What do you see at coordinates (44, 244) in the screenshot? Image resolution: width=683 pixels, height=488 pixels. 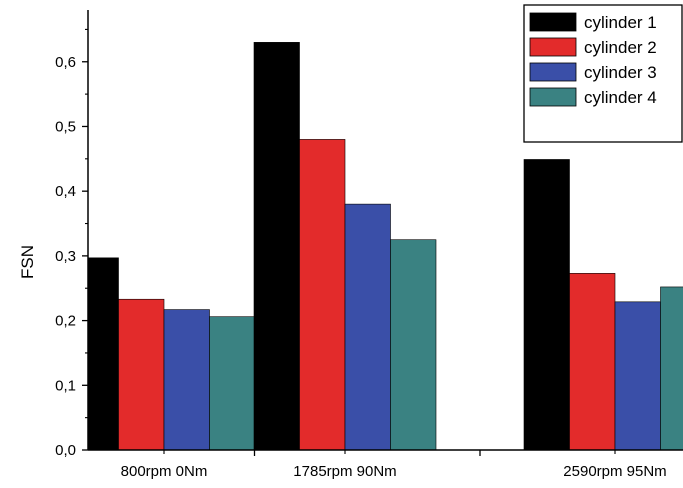 I see `left-margin-mask` at bounding box center [44, 244].